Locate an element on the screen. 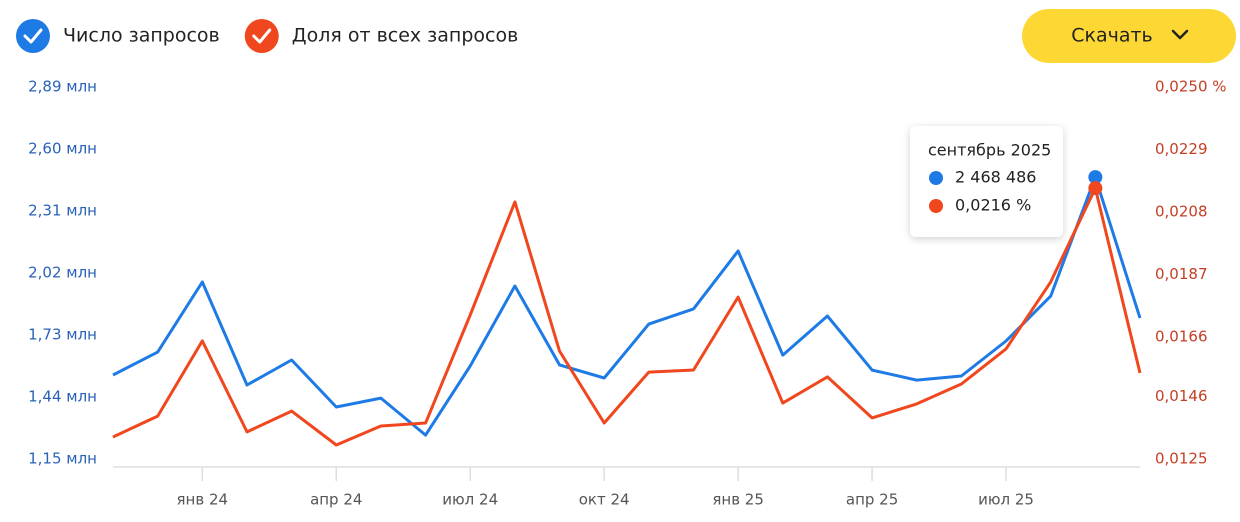 Image resolution: width=1240 pixels, height=522 pixels. tooltip: сентябрь 2025 2 468 486 0,0216 % is located at coordinates (986, 181).